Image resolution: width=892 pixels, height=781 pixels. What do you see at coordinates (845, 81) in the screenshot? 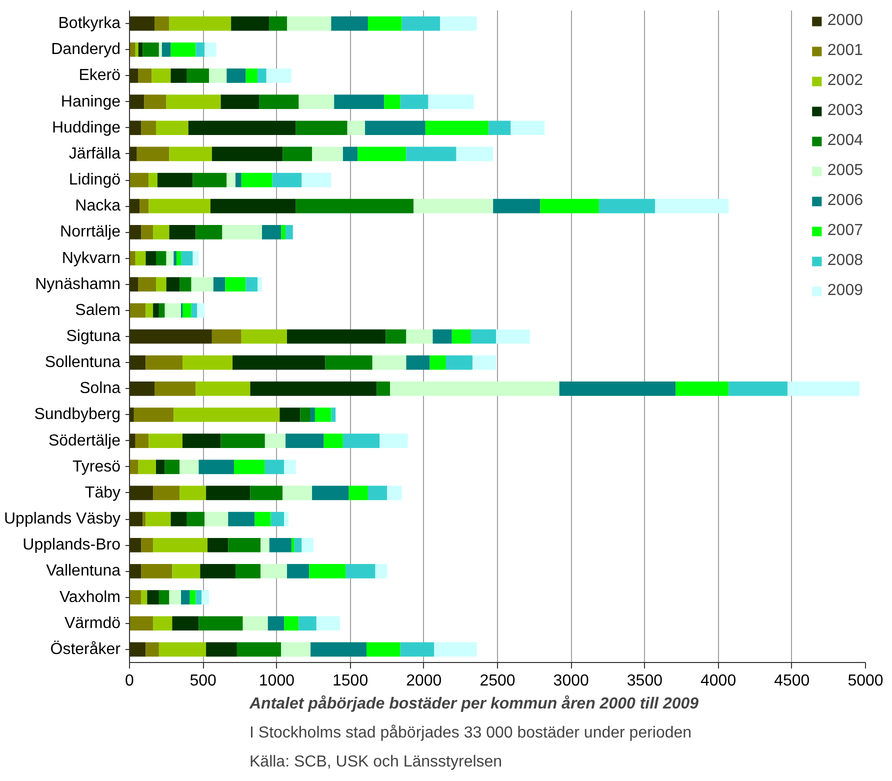
I see `legend-label: 2002` at bounding box center [845, 81].